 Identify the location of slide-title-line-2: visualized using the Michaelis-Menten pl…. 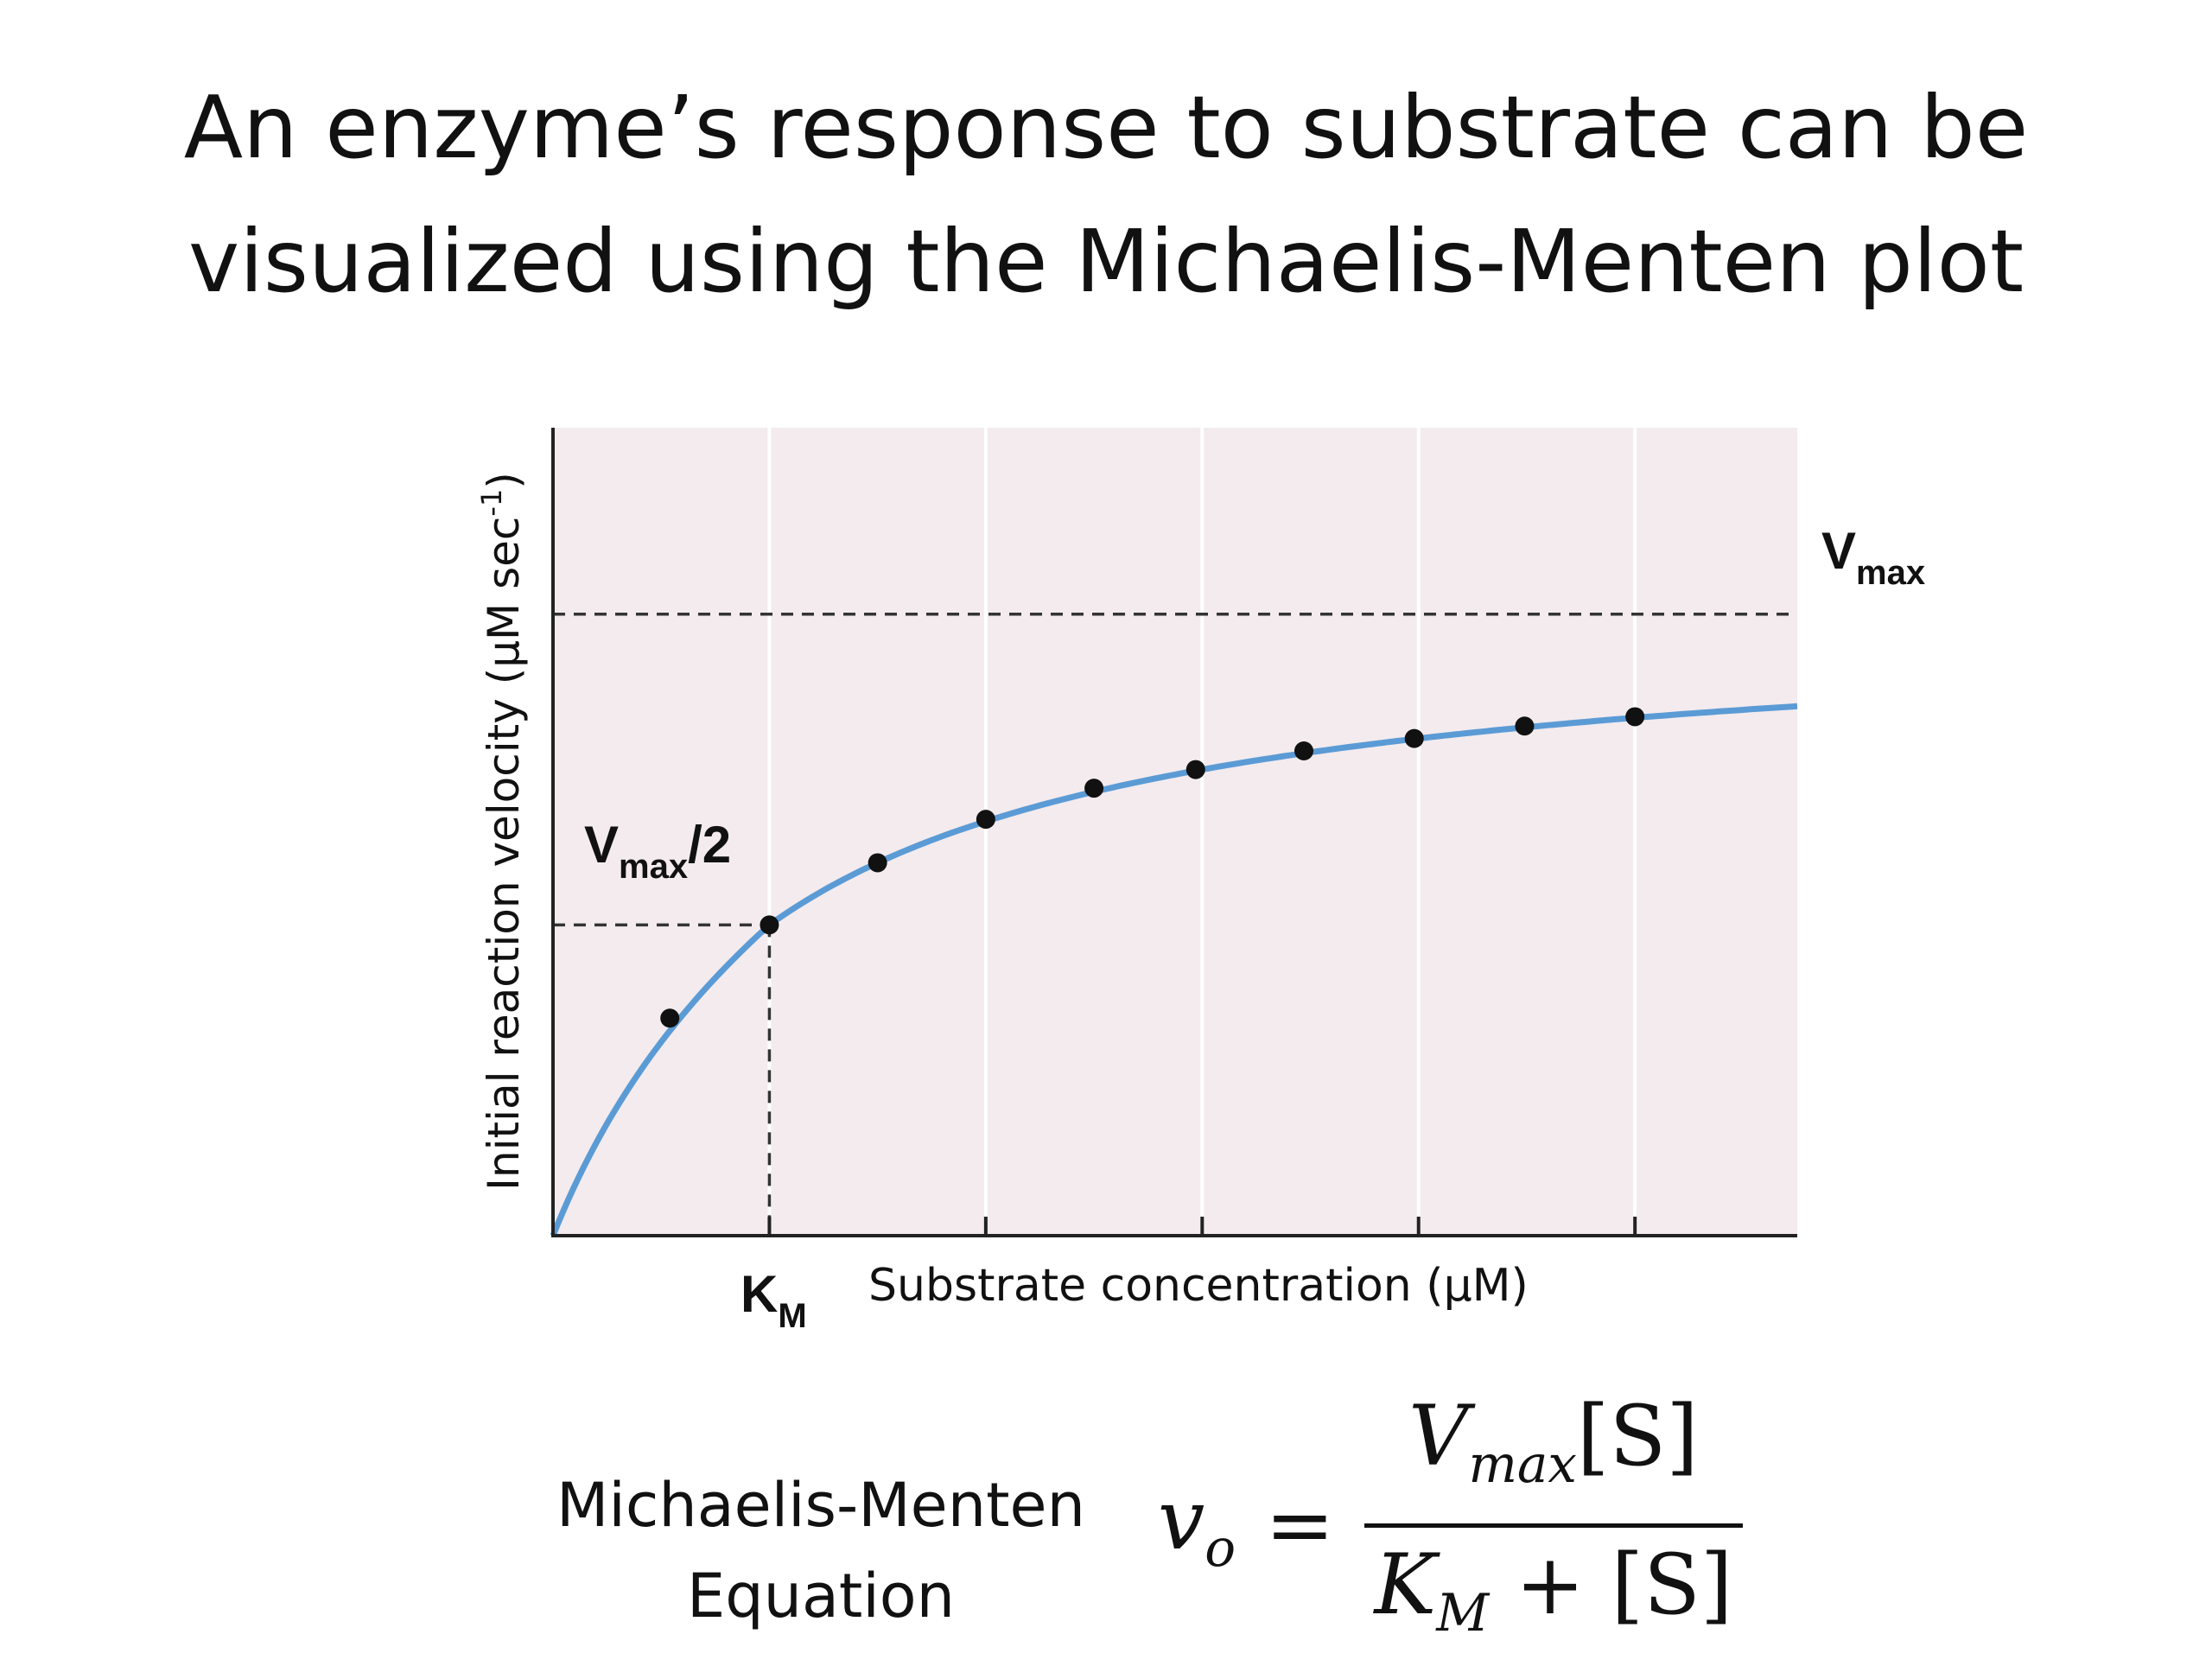
(1106, 261).